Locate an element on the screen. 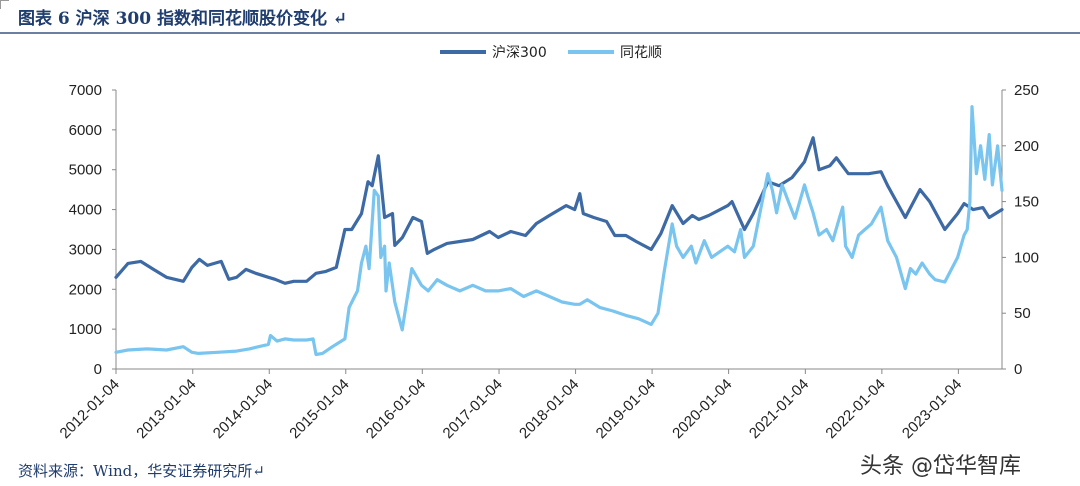 This screenshot has width=1080, height=486. x-tick-label: 2021-01-04 is located at coordinates (779, 409).